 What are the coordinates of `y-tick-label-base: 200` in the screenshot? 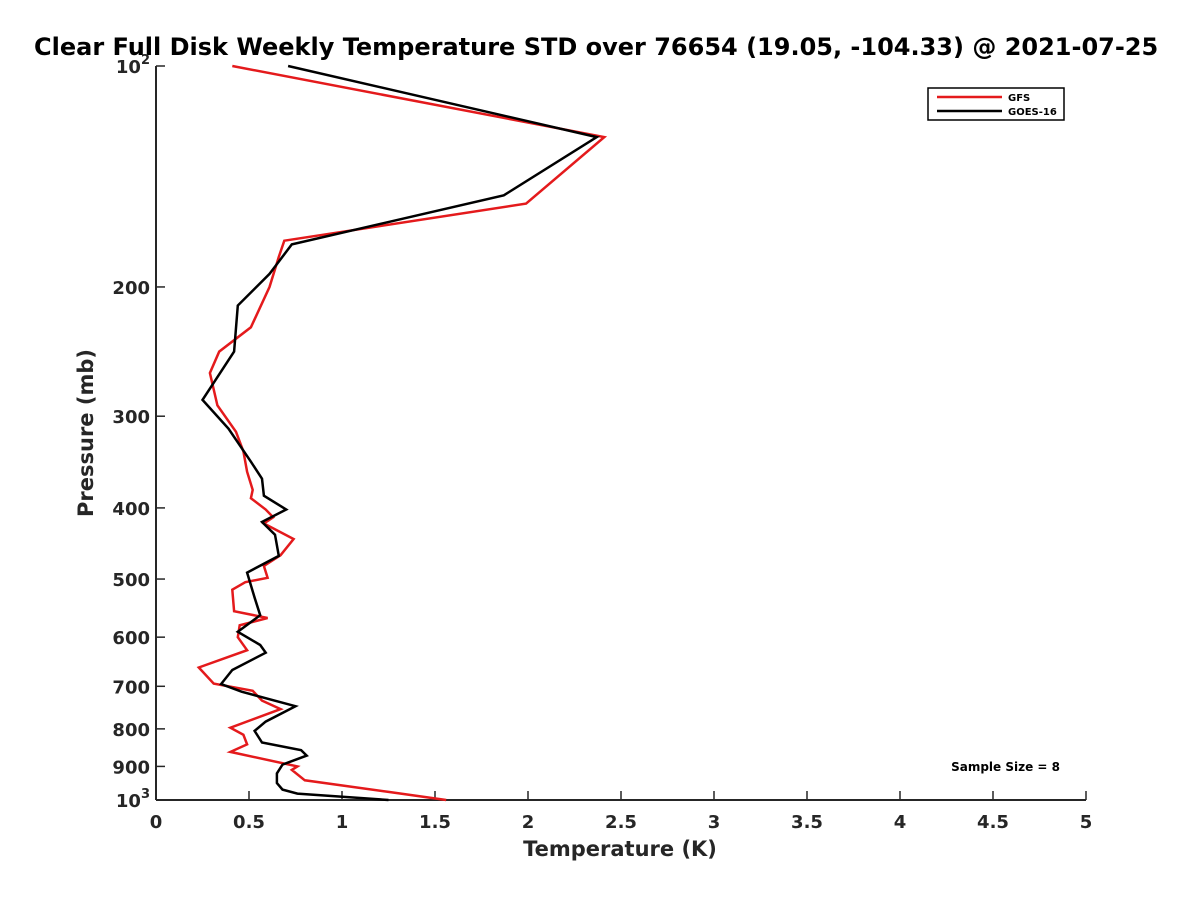 It's located at (131, 288).